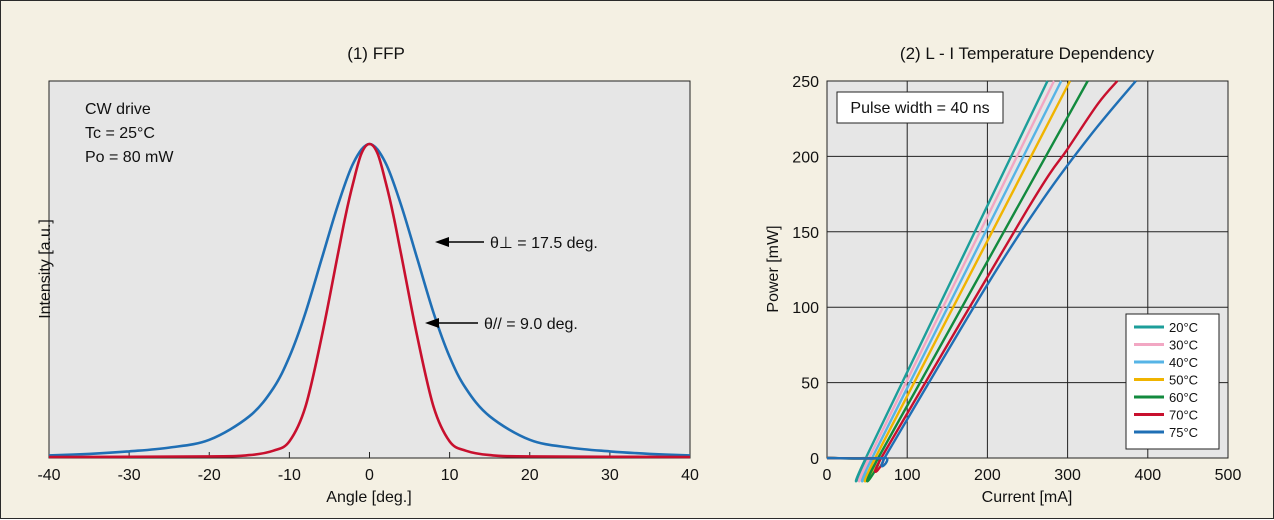 The image size is (1274, 520). Describe the element at coordinates (1183, 397) in the screenshot. I see `li-legend-label: 60°C` at that location.